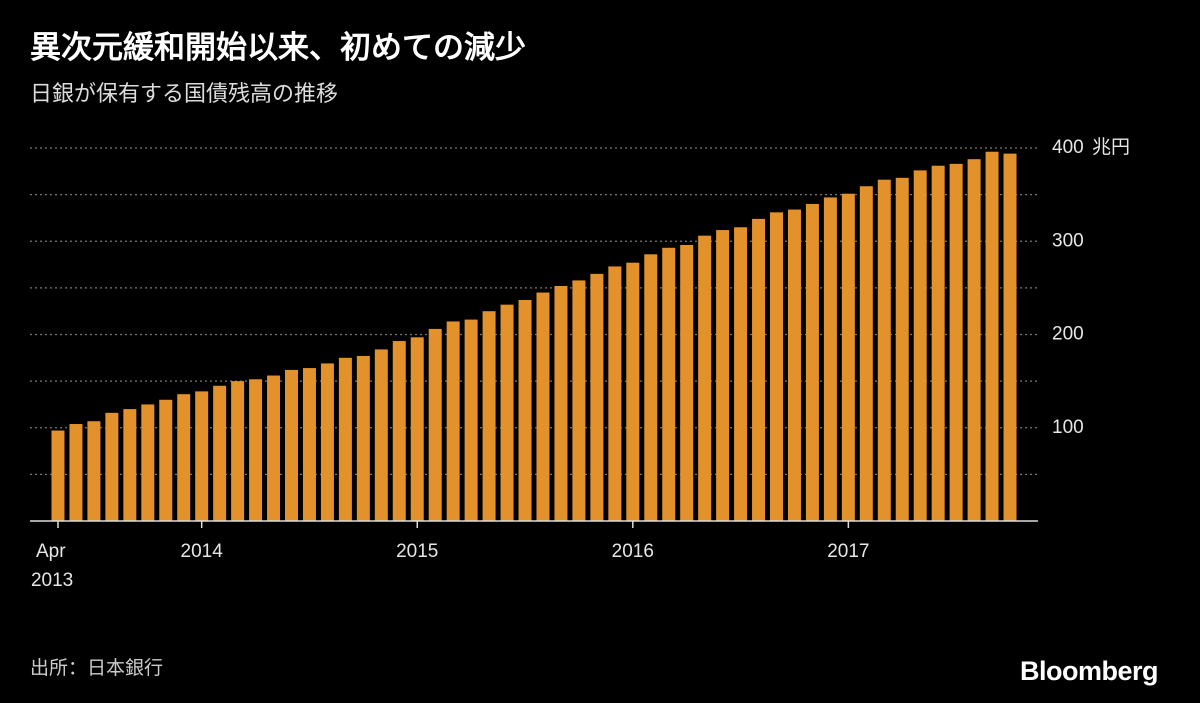 This screenshot has height=703, width=1200. Describe the element at coordinates (202, 551) in the screenshot. I see `x-tick-label: 2014` at that location.